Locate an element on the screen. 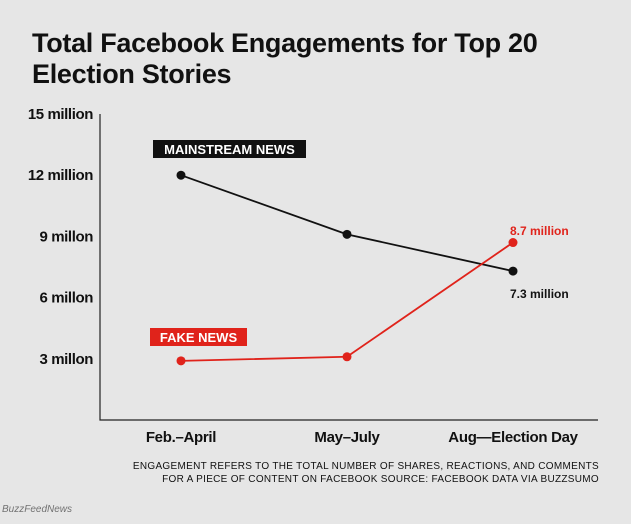  fake-label-bg is located at coordinates (198, 337).